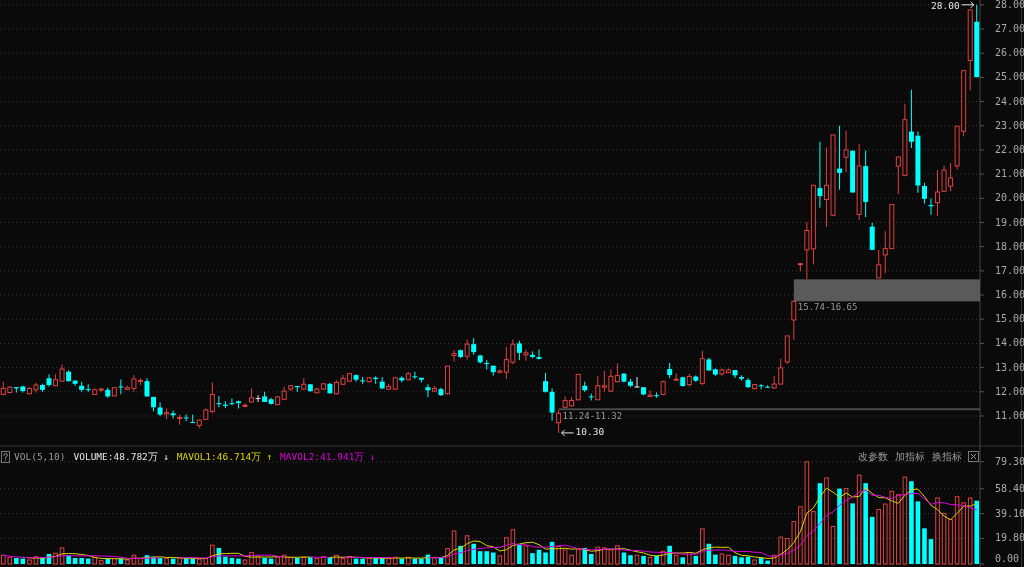 Image resolution: width=1024 pixels, height=567 pixels. I want to click on band-label: 11.24-11.32, so click(592, 416).